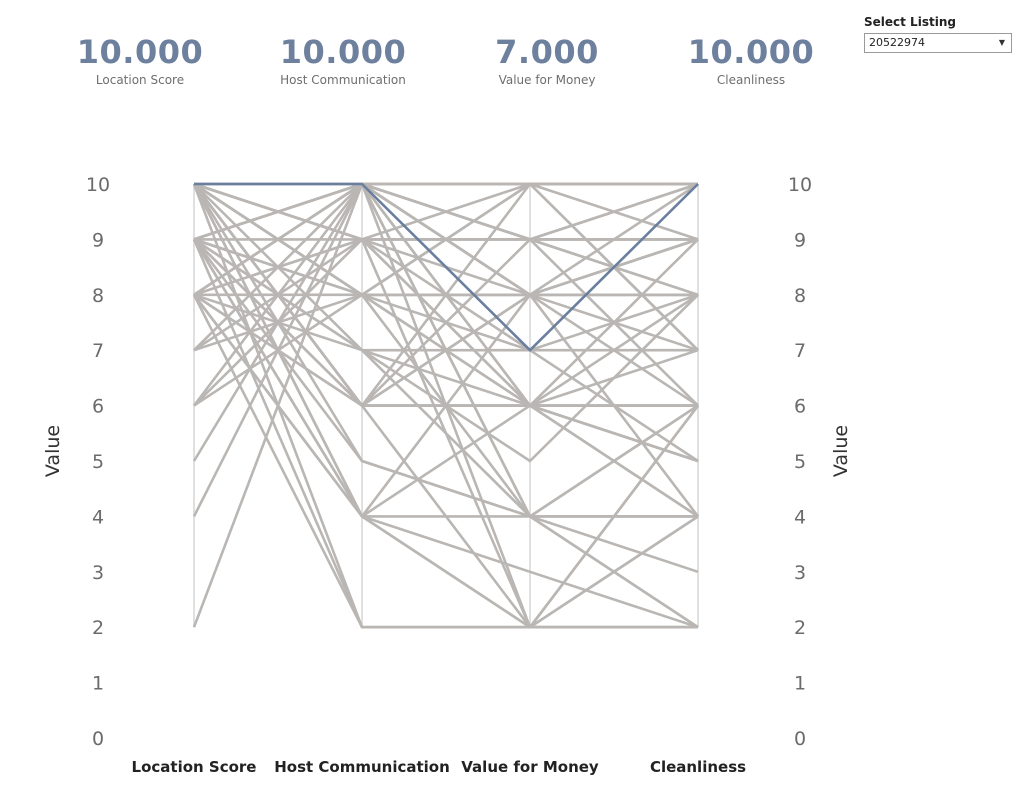 The image size is (1036, 806). I want to click on highlight-line, so click(446, 267).